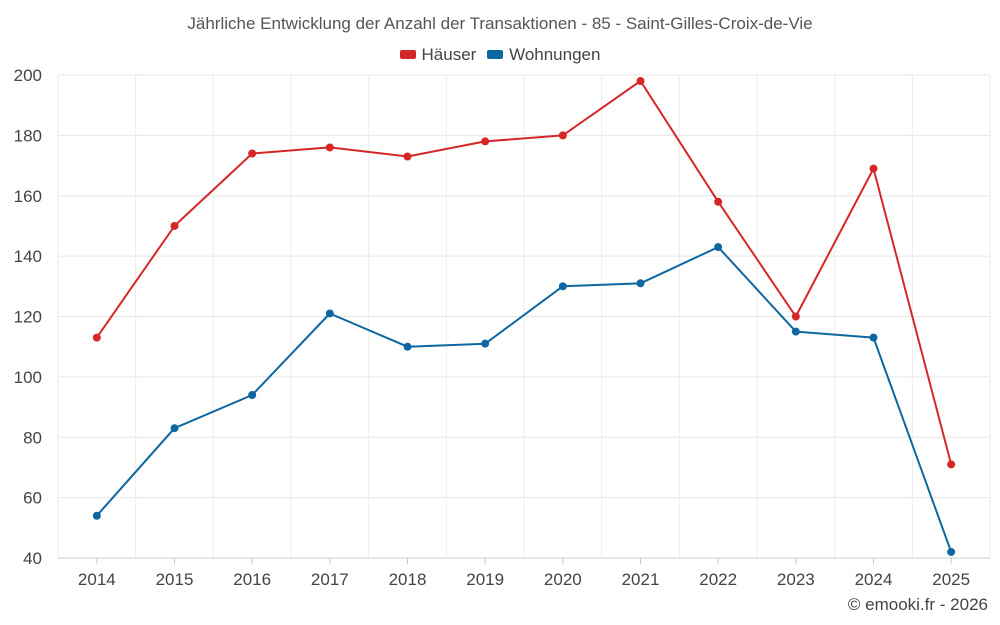  I want to click on x-tick-label: 2016, so click(252, 579).